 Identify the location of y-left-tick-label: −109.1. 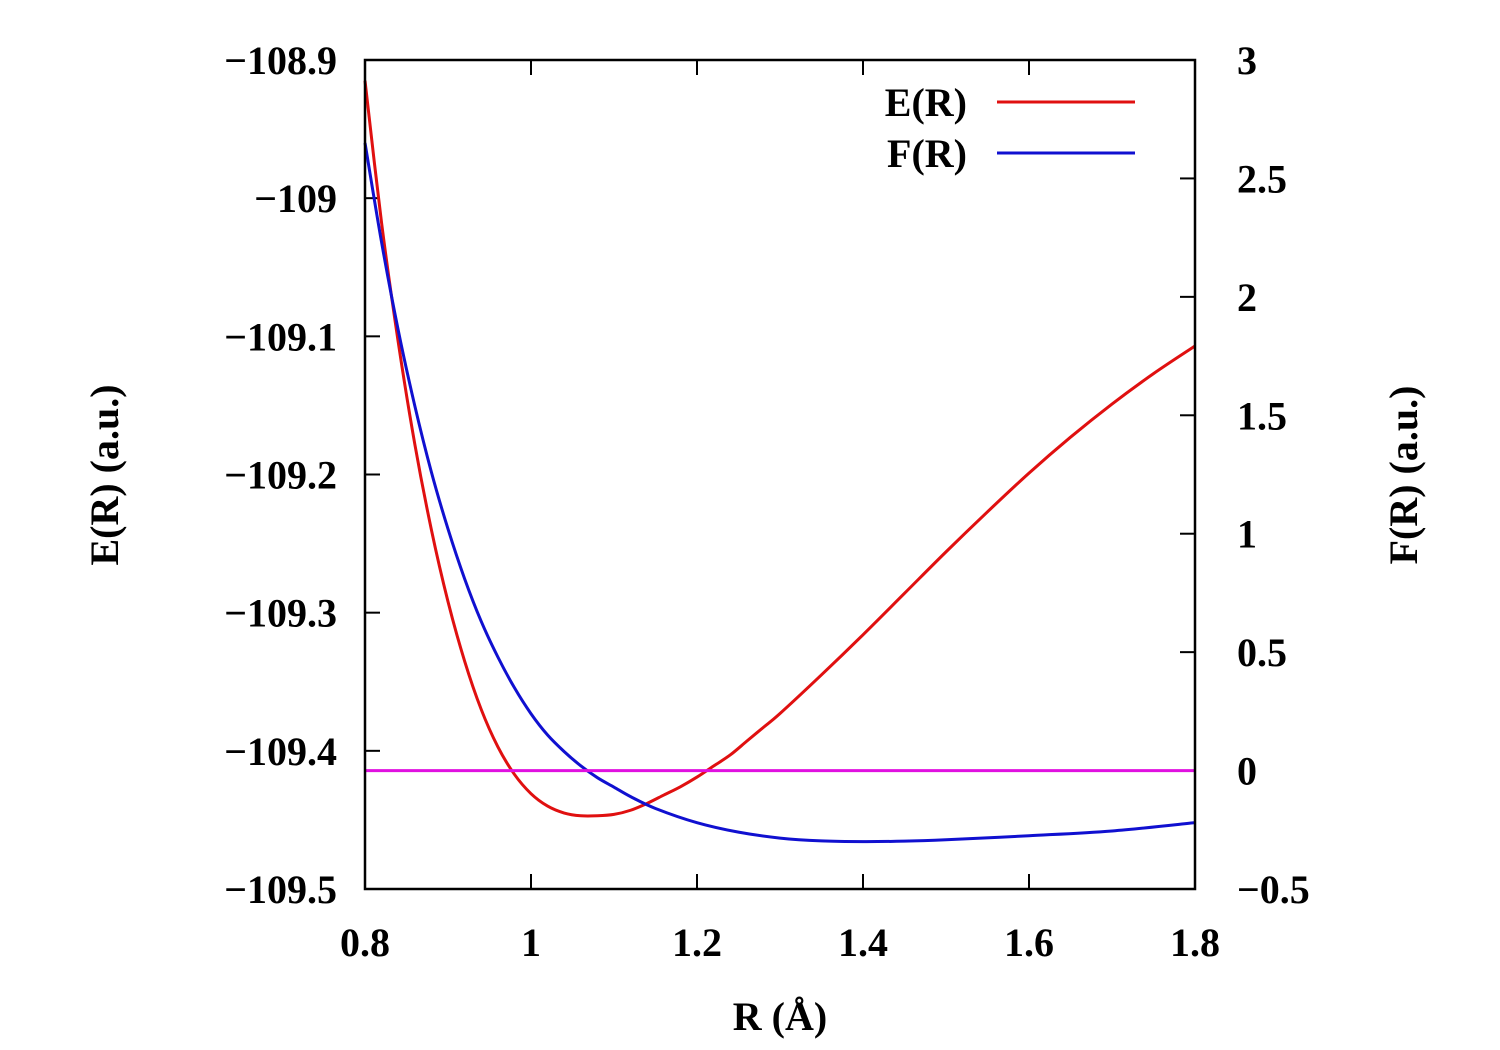
(280, 336).